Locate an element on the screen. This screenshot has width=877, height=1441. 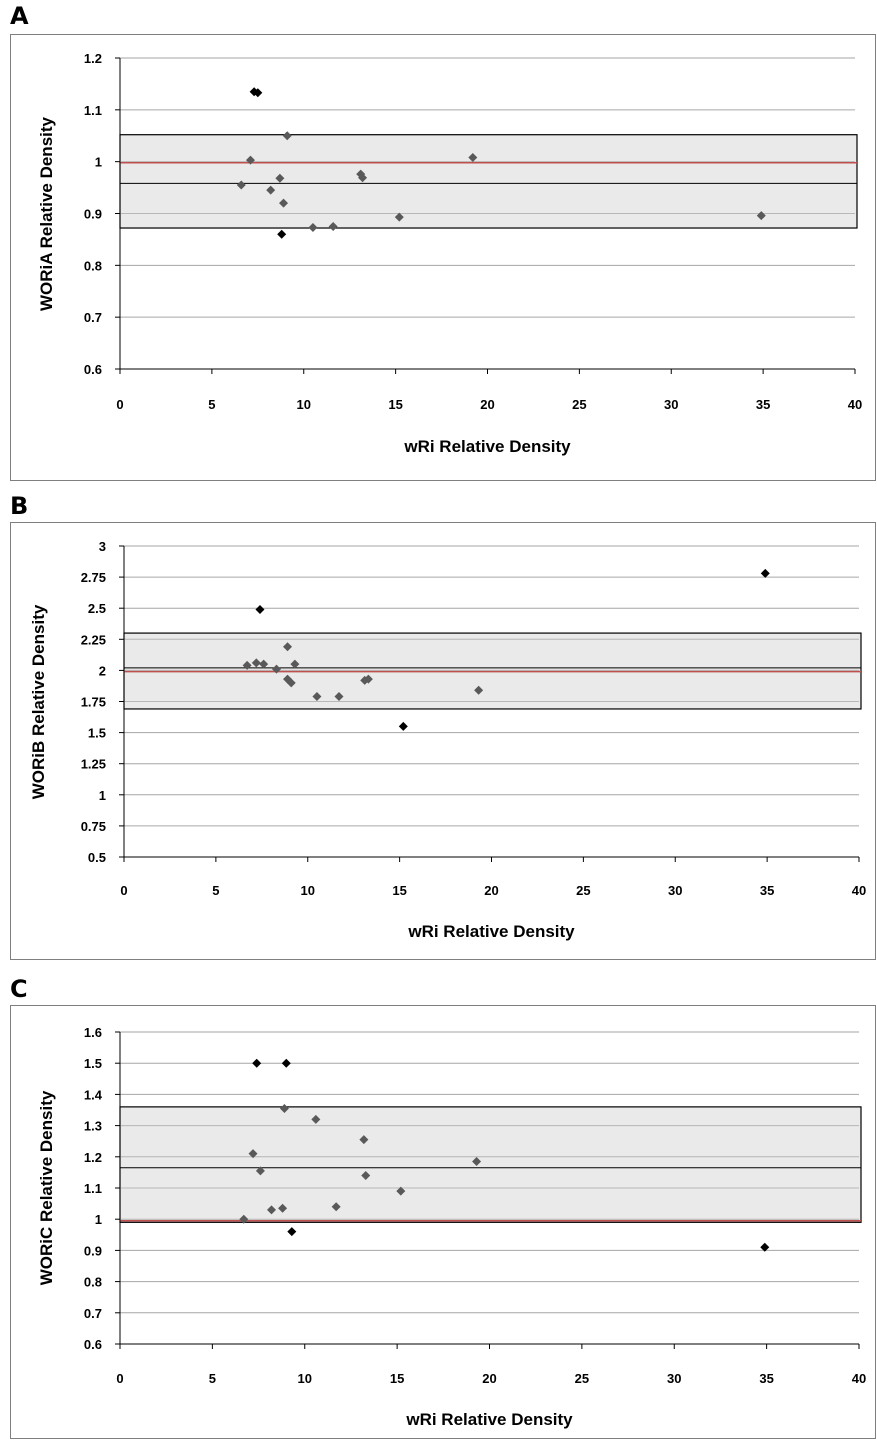
x-tick-label: 40 is located at coordinates (855, 404).